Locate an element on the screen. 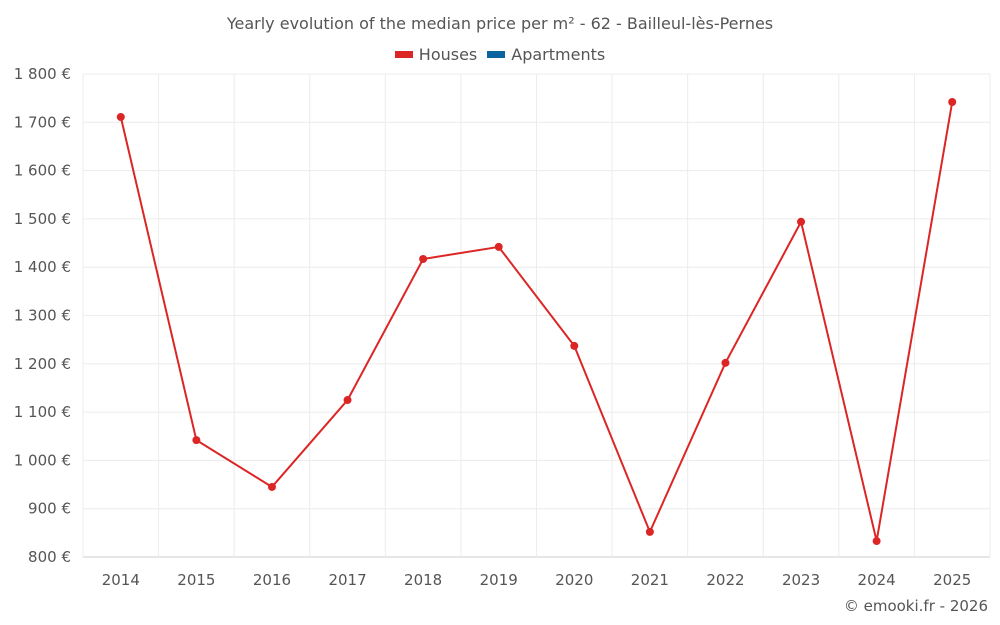 This screenshot has width=1000, height=625. x-tick-label: 2021 is located at coordinates (650, 580).